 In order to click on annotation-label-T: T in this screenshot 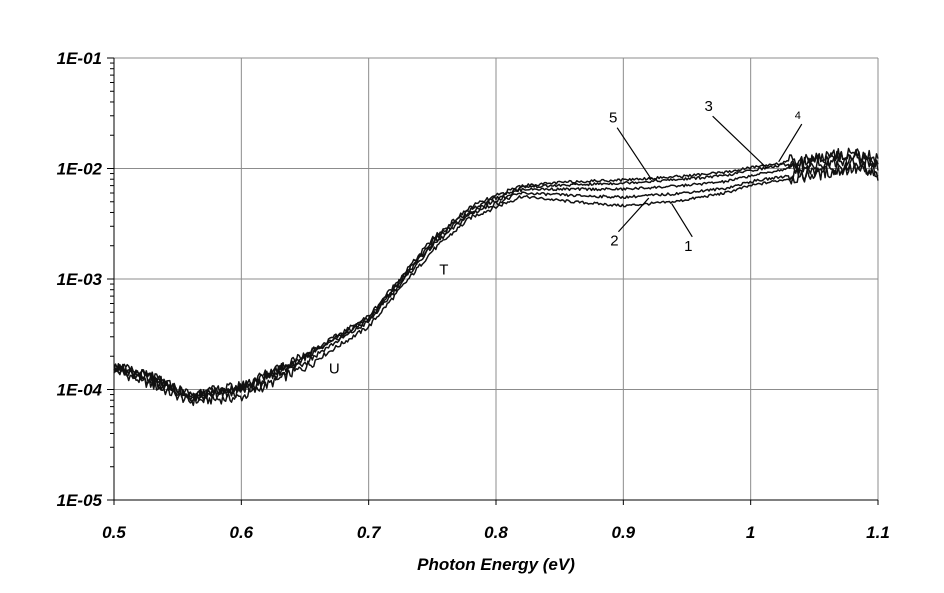, I will do `click(443, 269)`.